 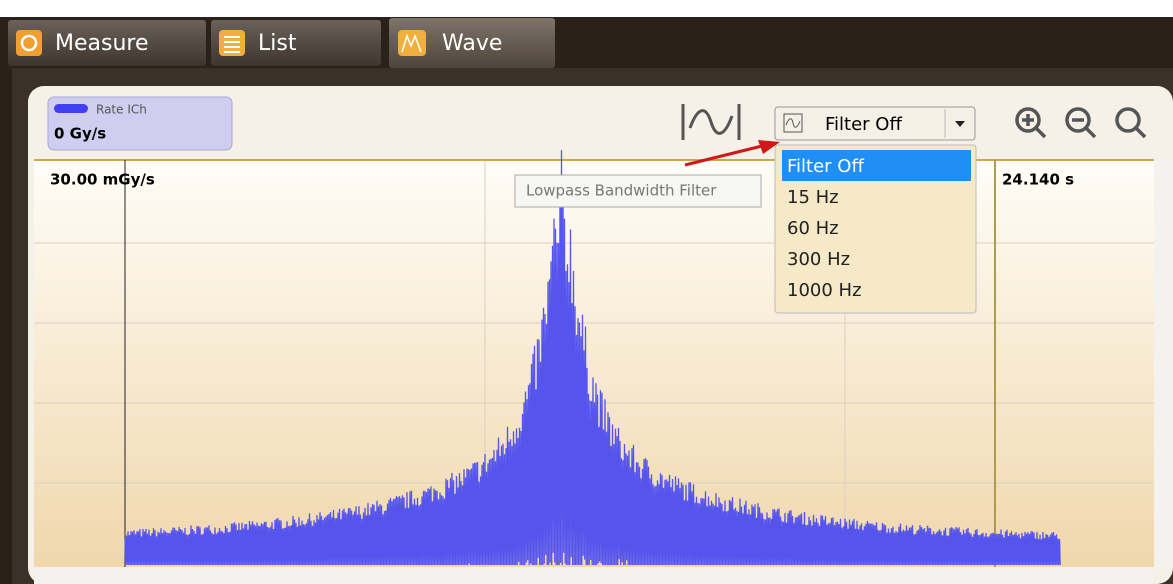 I want to click on legend-value: 0 Gy/s, so click(x=80, y=134).